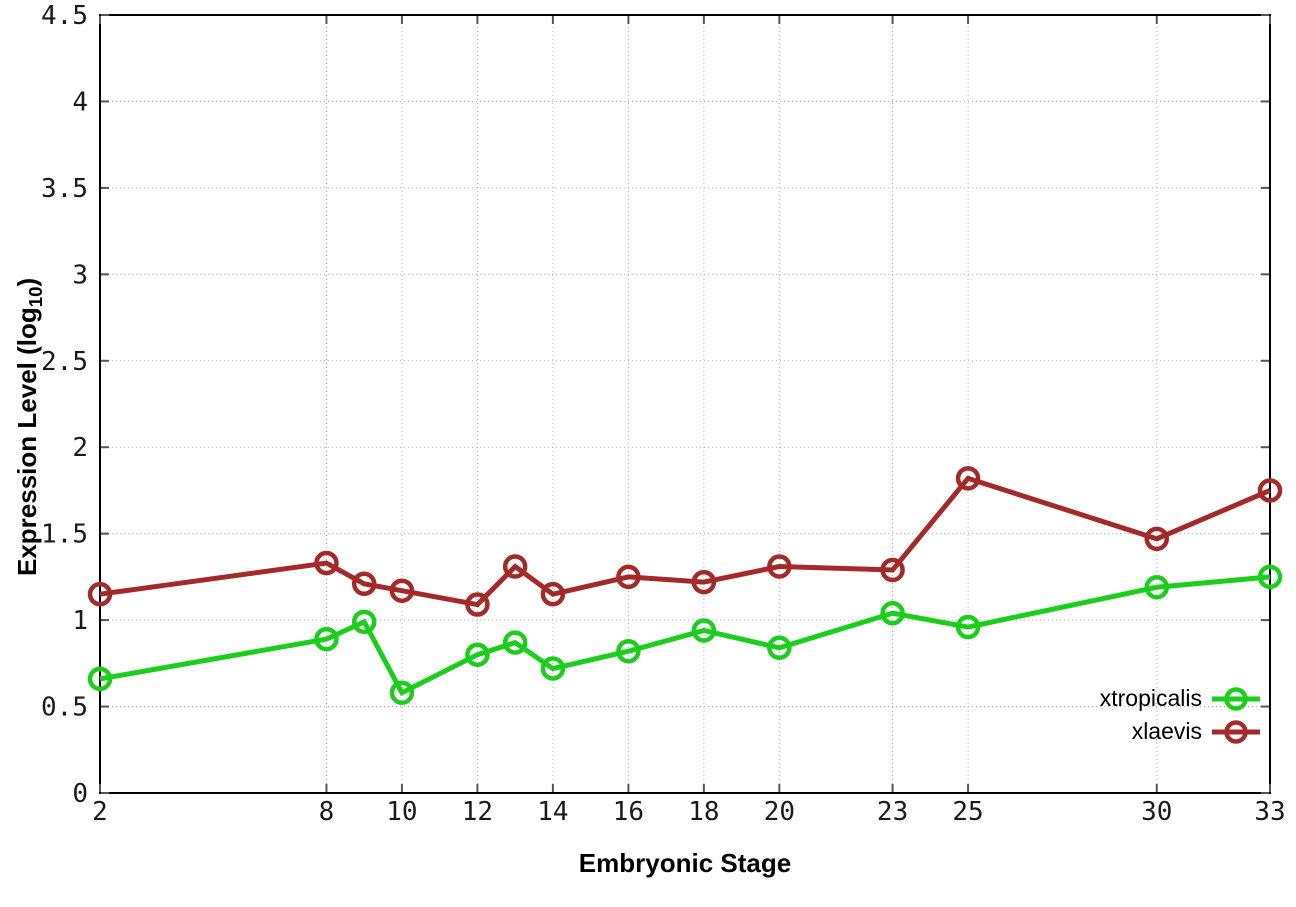 This screenshot has width=1296, height=907. What do you see at coordinates (36, 297) in the screenshot?
I see `y-axis-label-subscript: 10` at bounding box center [36, 297].